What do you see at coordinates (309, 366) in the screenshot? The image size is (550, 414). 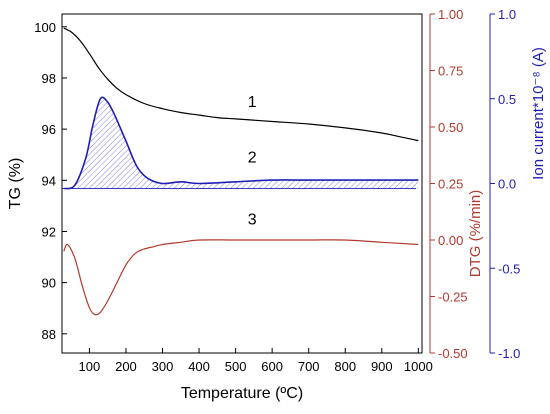 I see `x-tick-label: 700` at bounding box center [309, 366].